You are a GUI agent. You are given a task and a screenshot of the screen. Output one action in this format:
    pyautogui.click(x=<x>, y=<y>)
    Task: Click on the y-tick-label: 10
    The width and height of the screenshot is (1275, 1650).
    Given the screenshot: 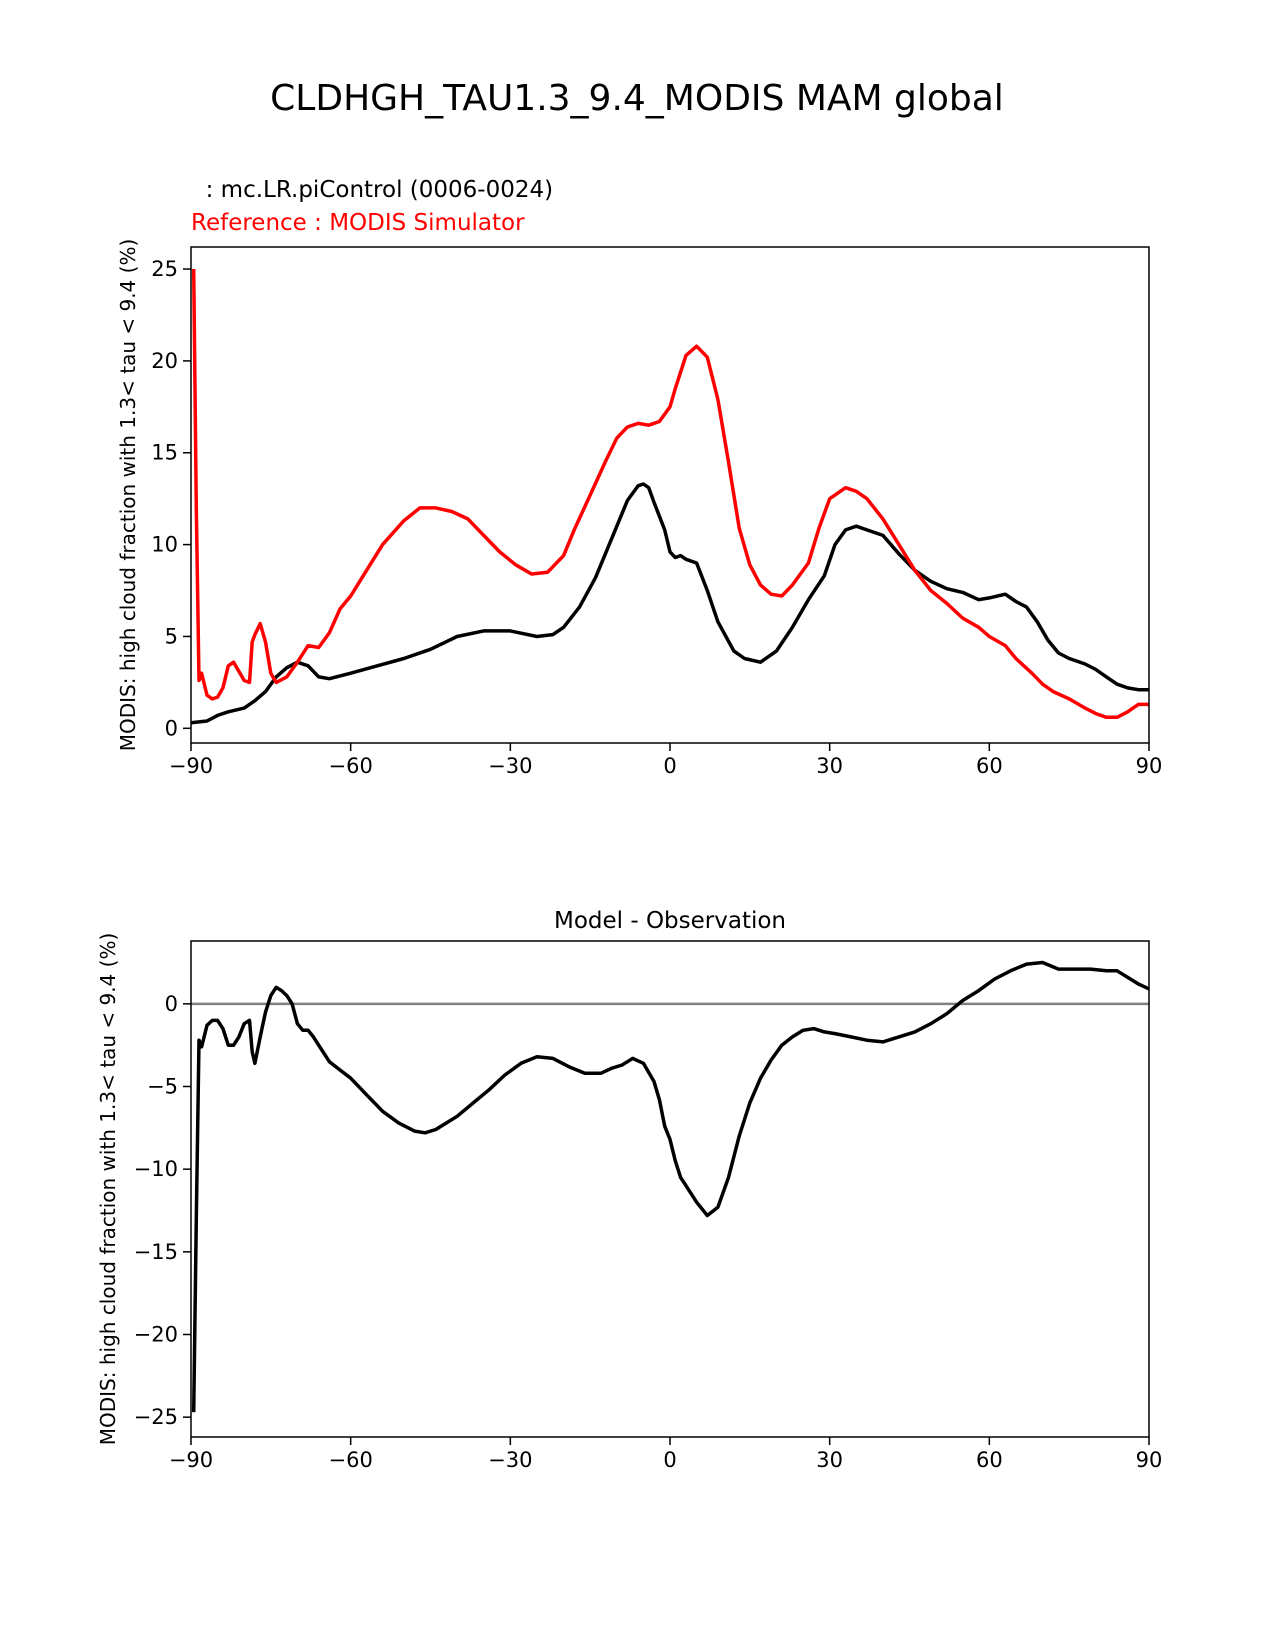 What is the action you would take?
    pyautogui.click(x=164, y=545)
    